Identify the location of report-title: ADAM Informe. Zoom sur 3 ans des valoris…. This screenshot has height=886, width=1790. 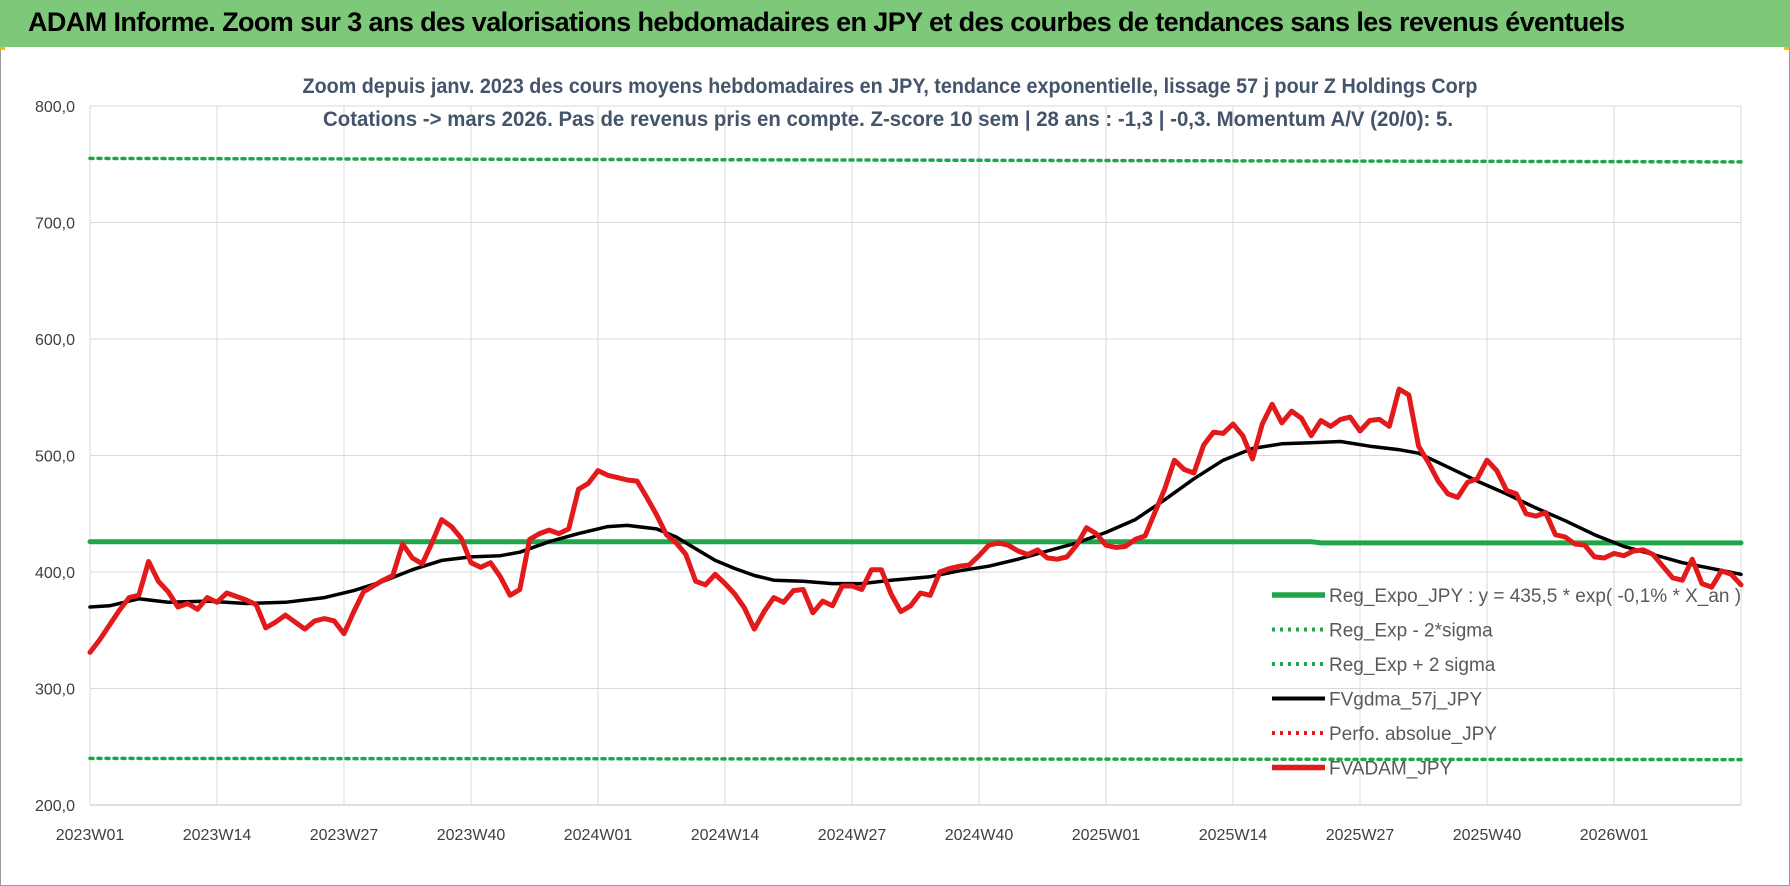
(826, 22).